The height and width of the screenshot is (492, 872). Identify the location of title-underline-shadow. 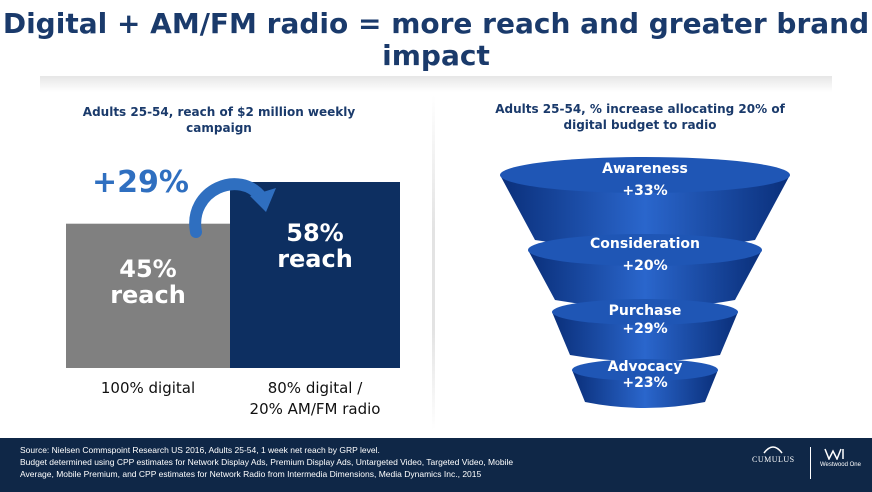
(436, 84).